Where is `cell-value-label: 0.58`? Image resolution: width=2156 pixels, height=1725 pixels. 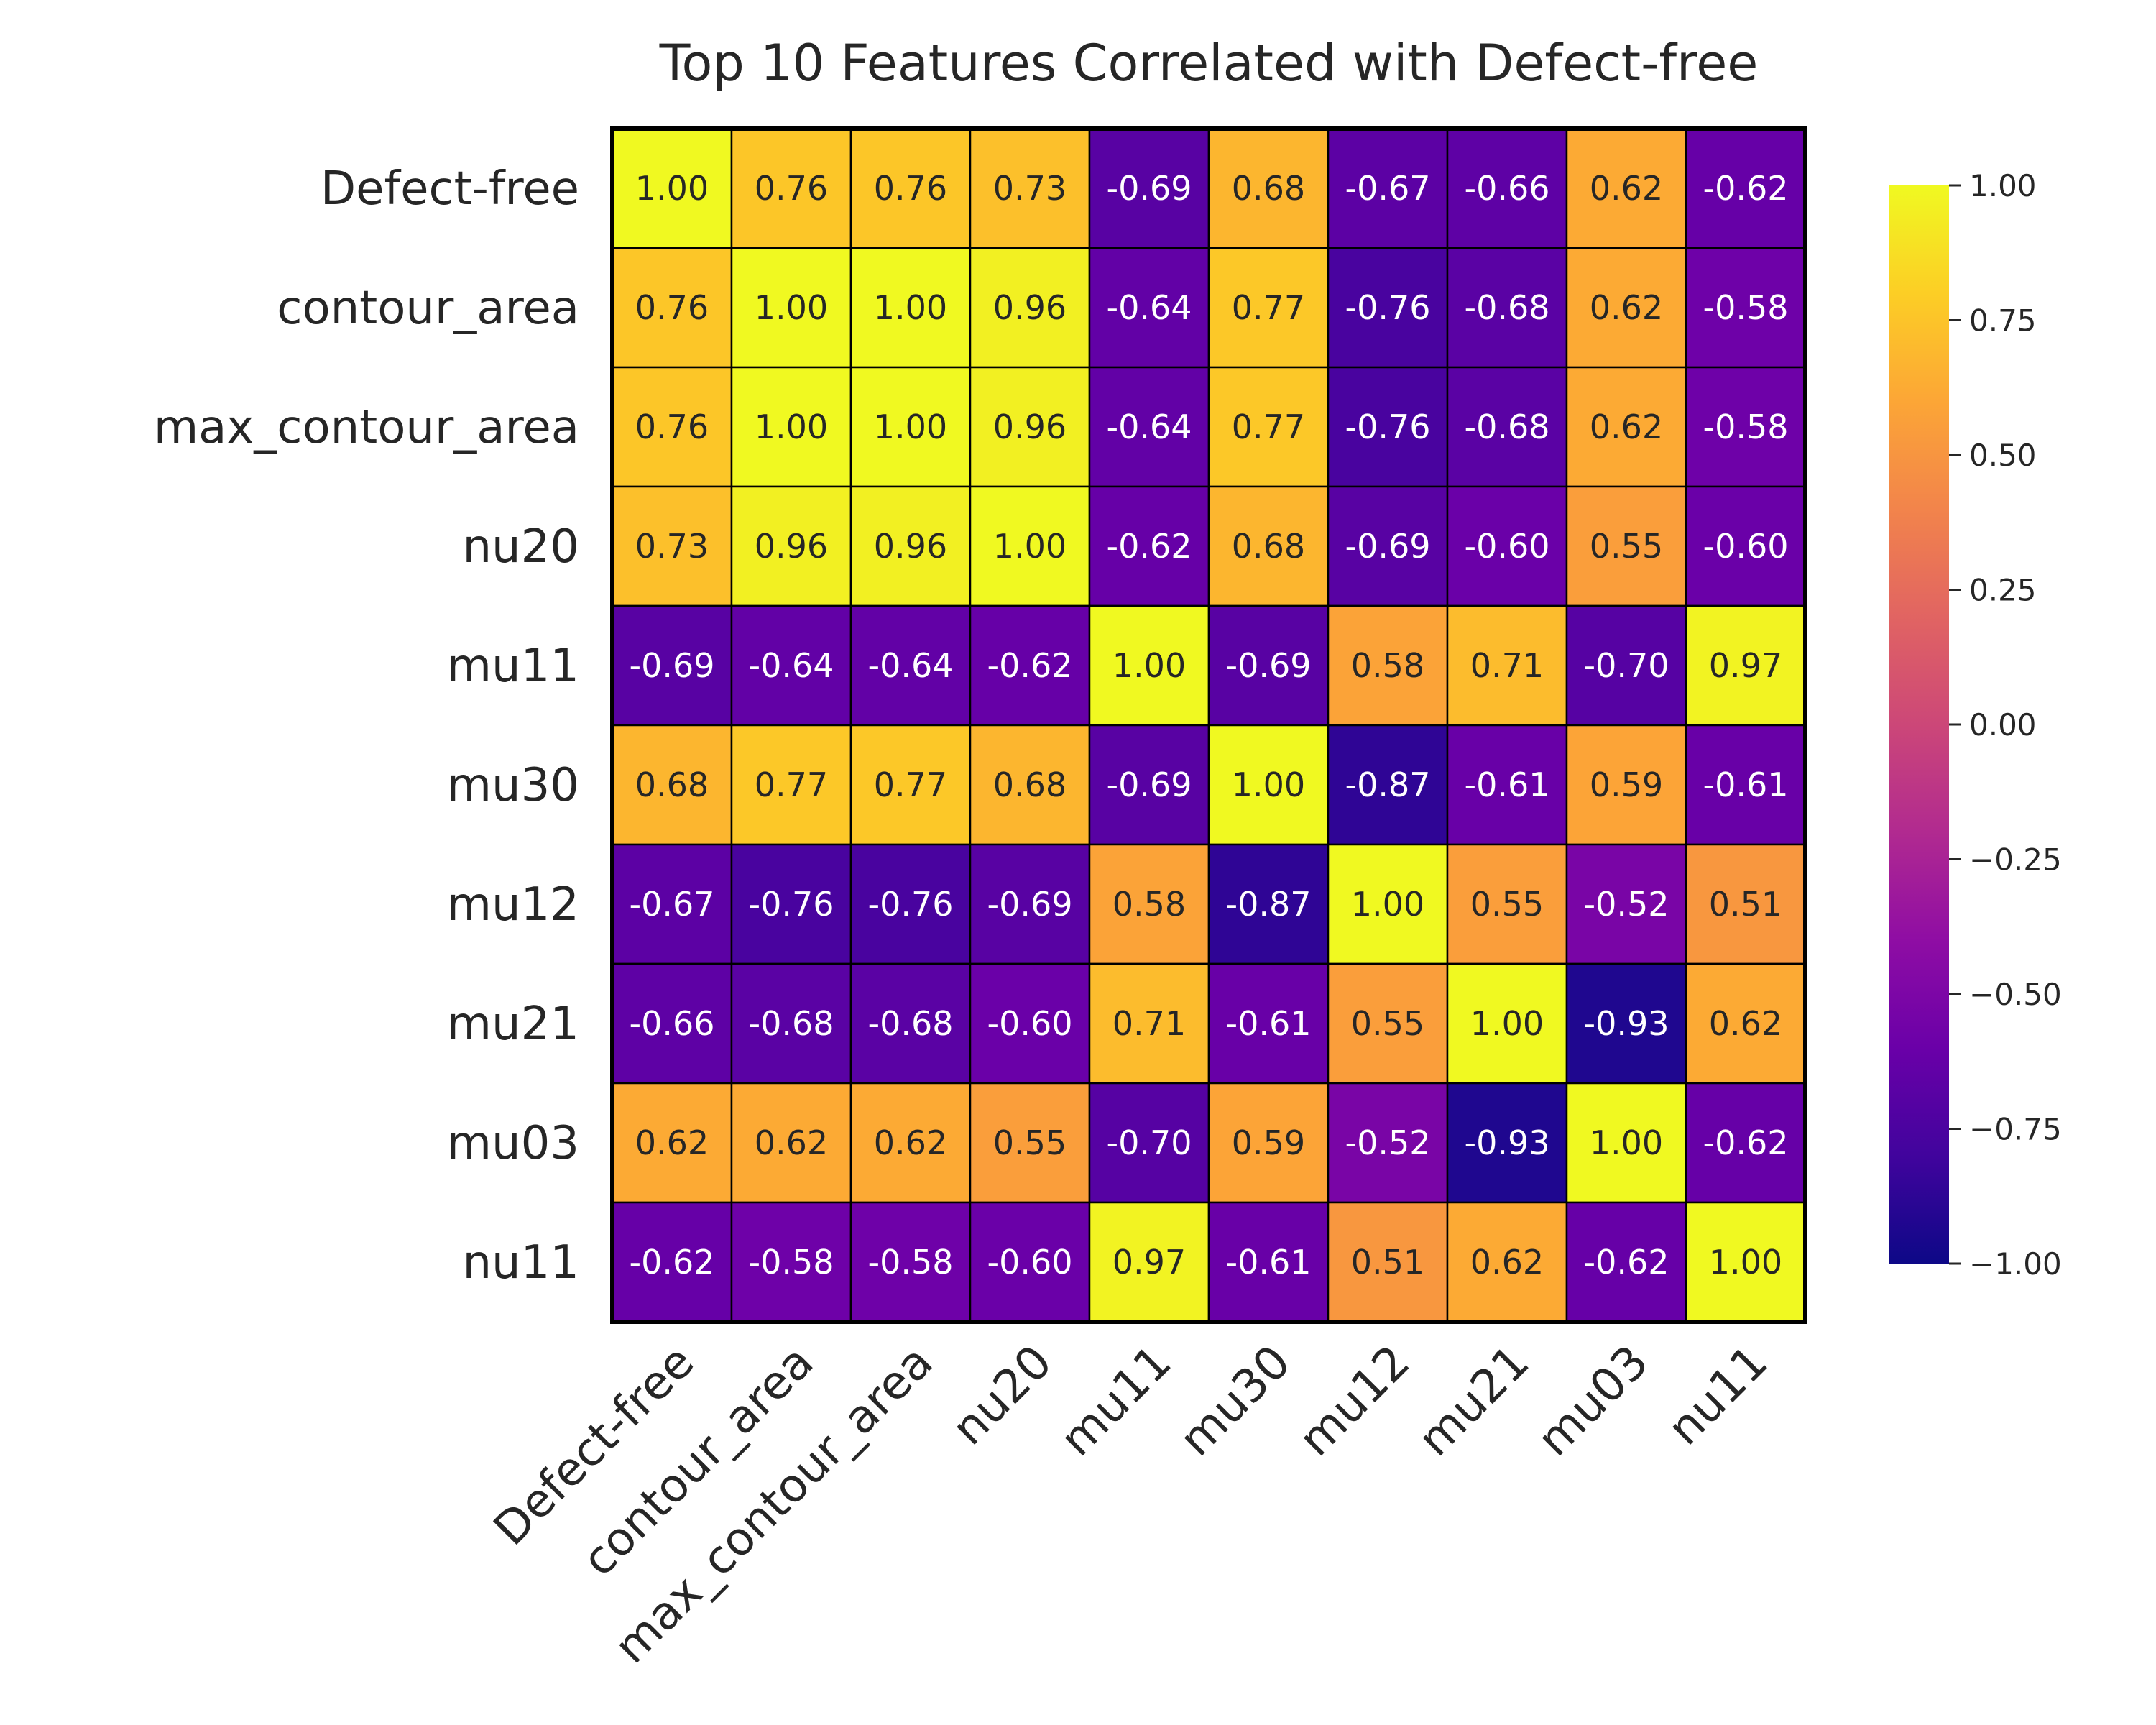
cell-value-label: 0.58 is located at coordinates (1387, 665).